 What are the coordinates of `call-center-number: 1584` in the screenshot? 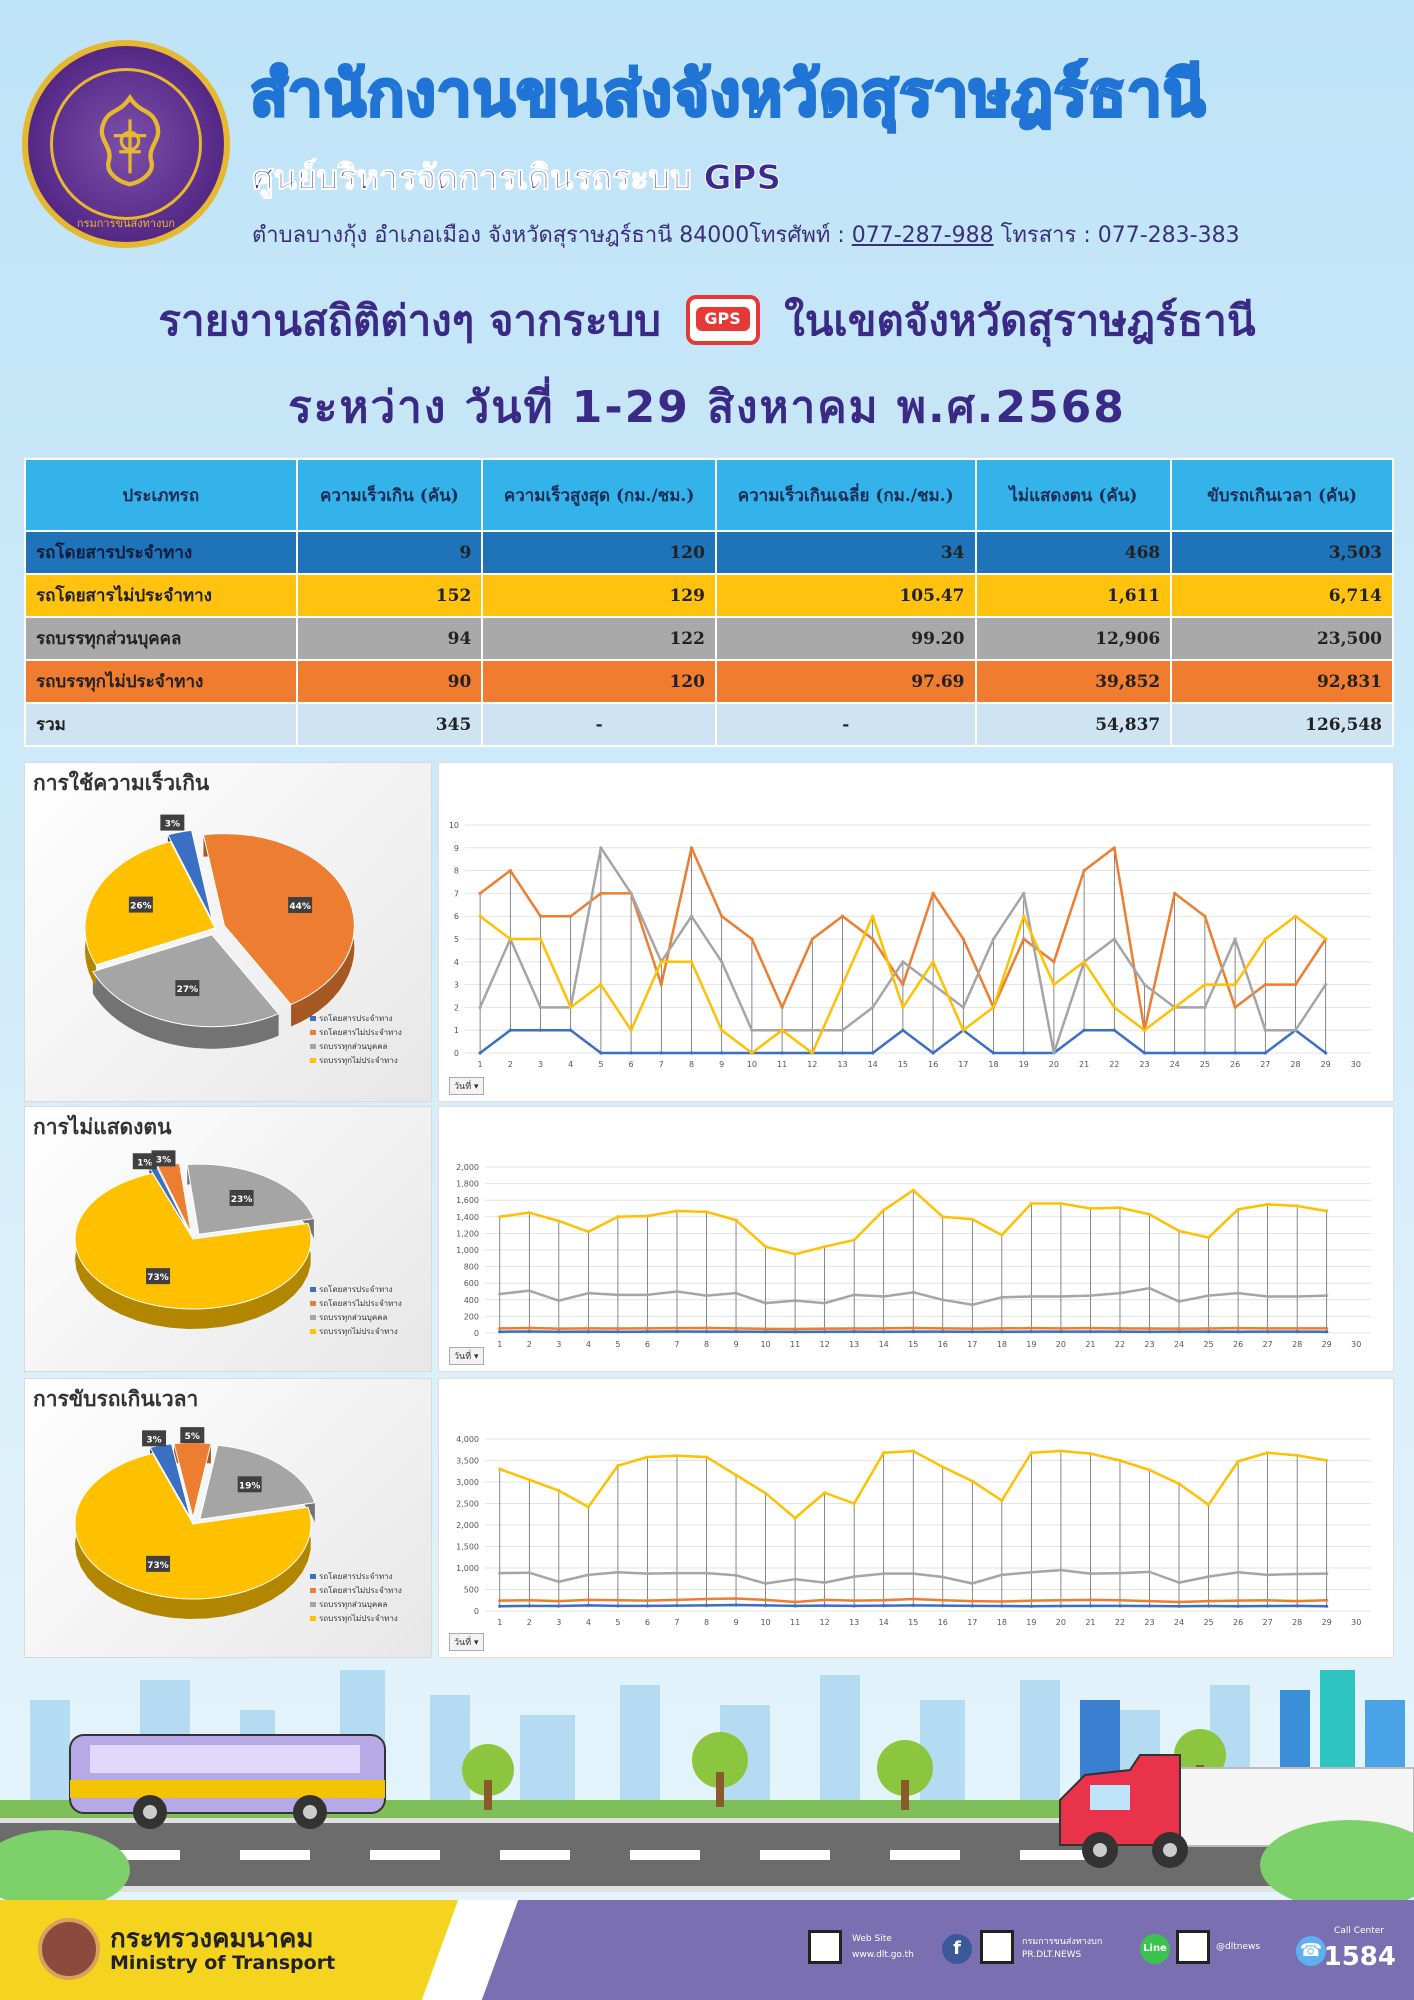 It's located at (1359, 1957).